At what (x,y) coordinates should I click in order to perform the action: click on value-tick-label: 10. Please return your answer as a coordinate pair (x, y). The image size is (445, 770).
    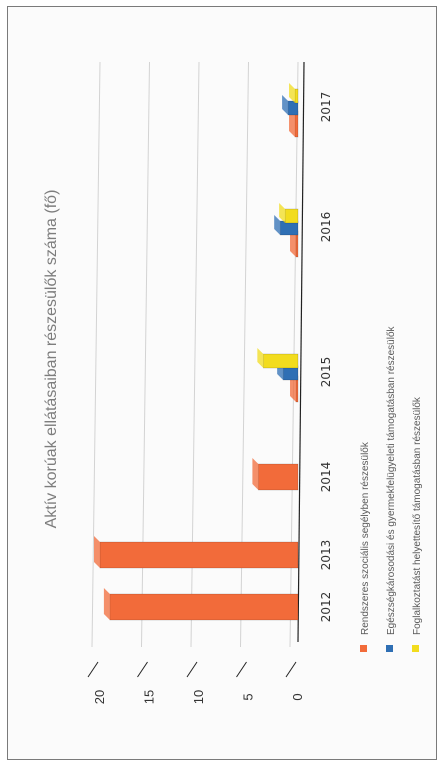
    Looking at the image, I should click on (198, 697).